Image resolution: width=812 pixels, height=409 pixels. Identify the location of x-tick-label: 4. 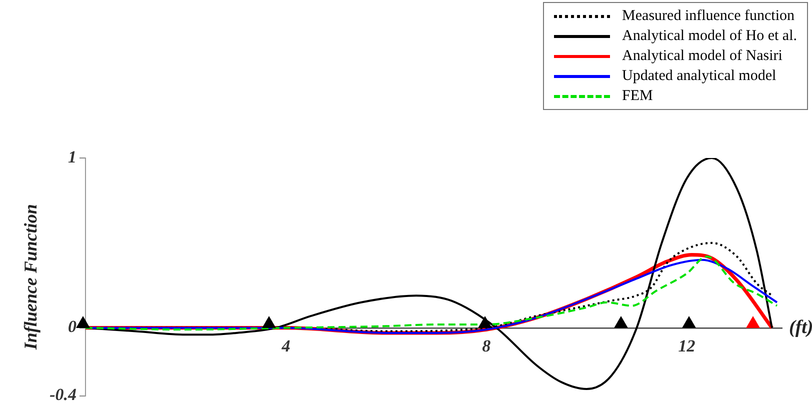
(285, 346).